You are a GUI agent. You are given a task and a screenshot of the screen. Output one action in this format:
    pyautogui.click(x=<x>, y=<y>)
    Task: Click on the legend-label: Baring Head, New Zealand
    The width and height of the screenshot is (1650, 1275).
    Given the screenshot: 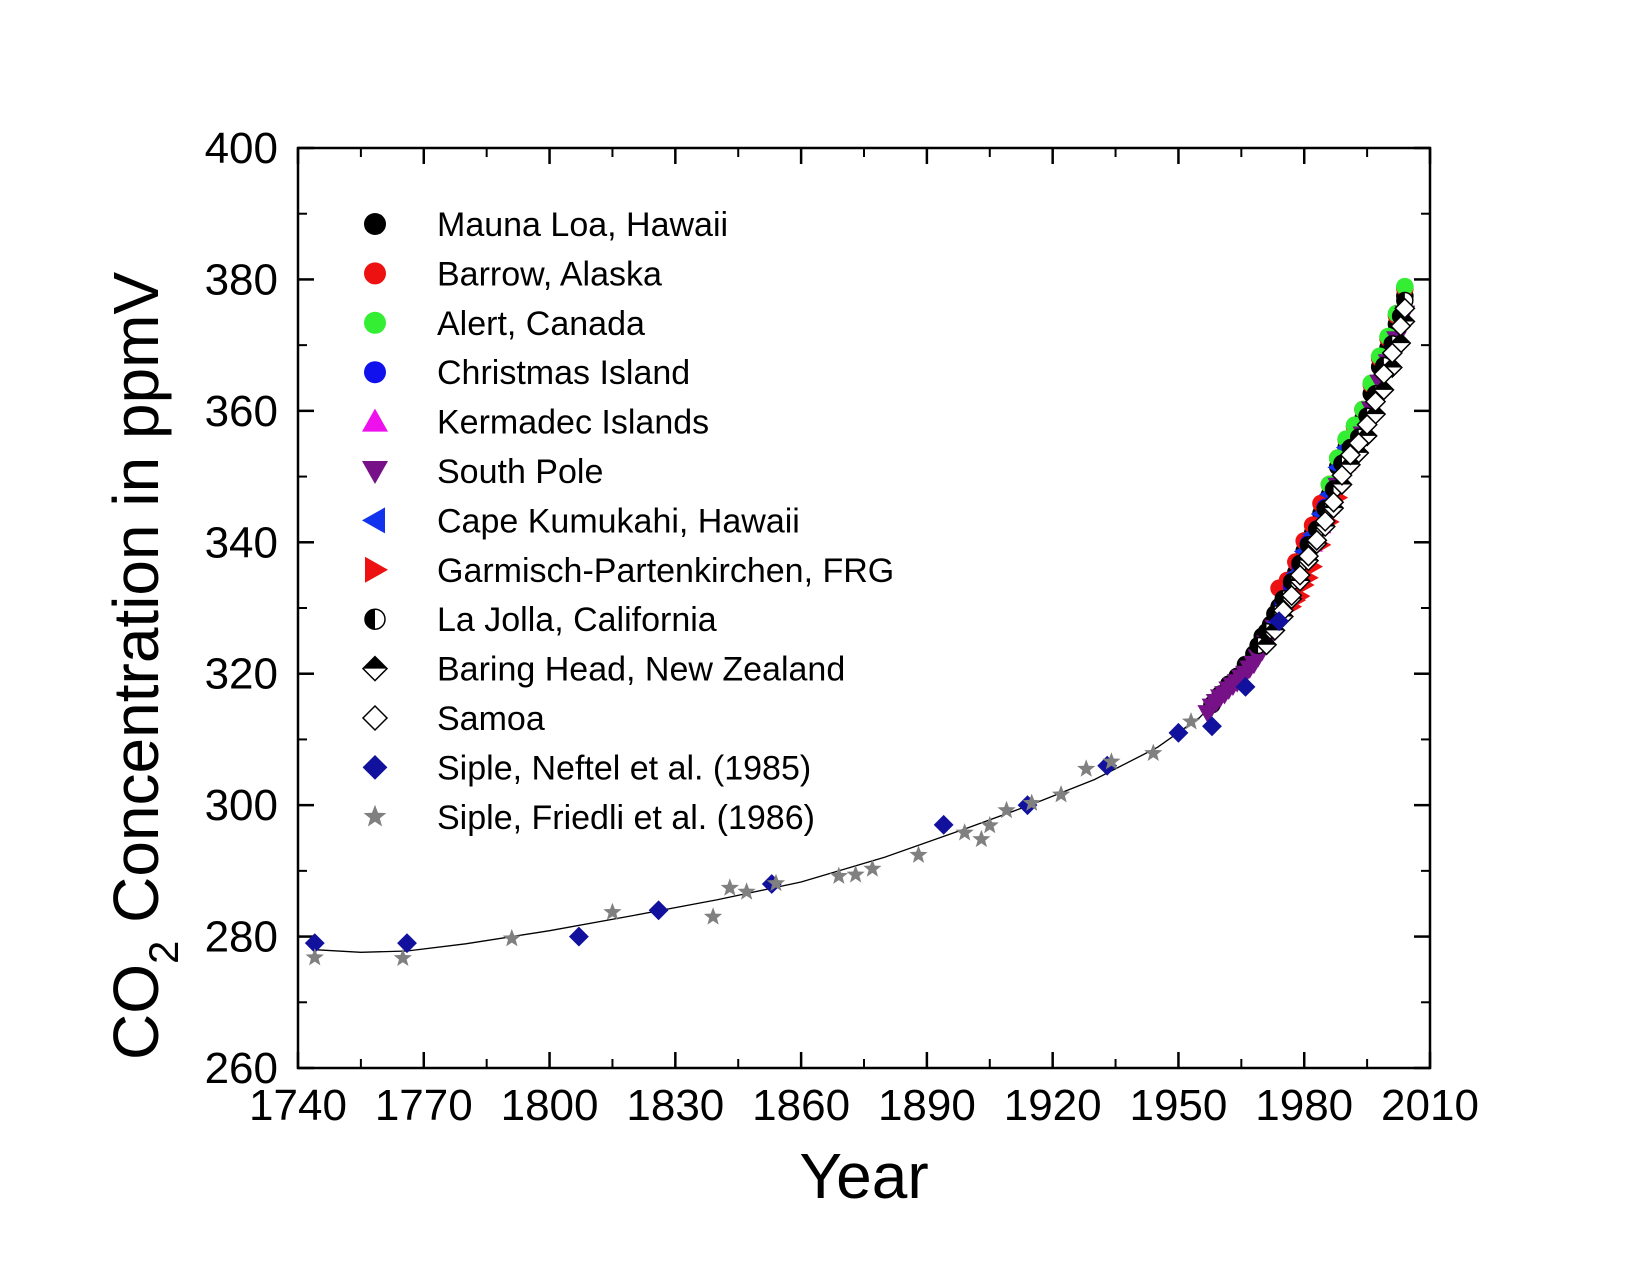 What is the action you would take?
    pyautogui.click(x=641, y=670)
    